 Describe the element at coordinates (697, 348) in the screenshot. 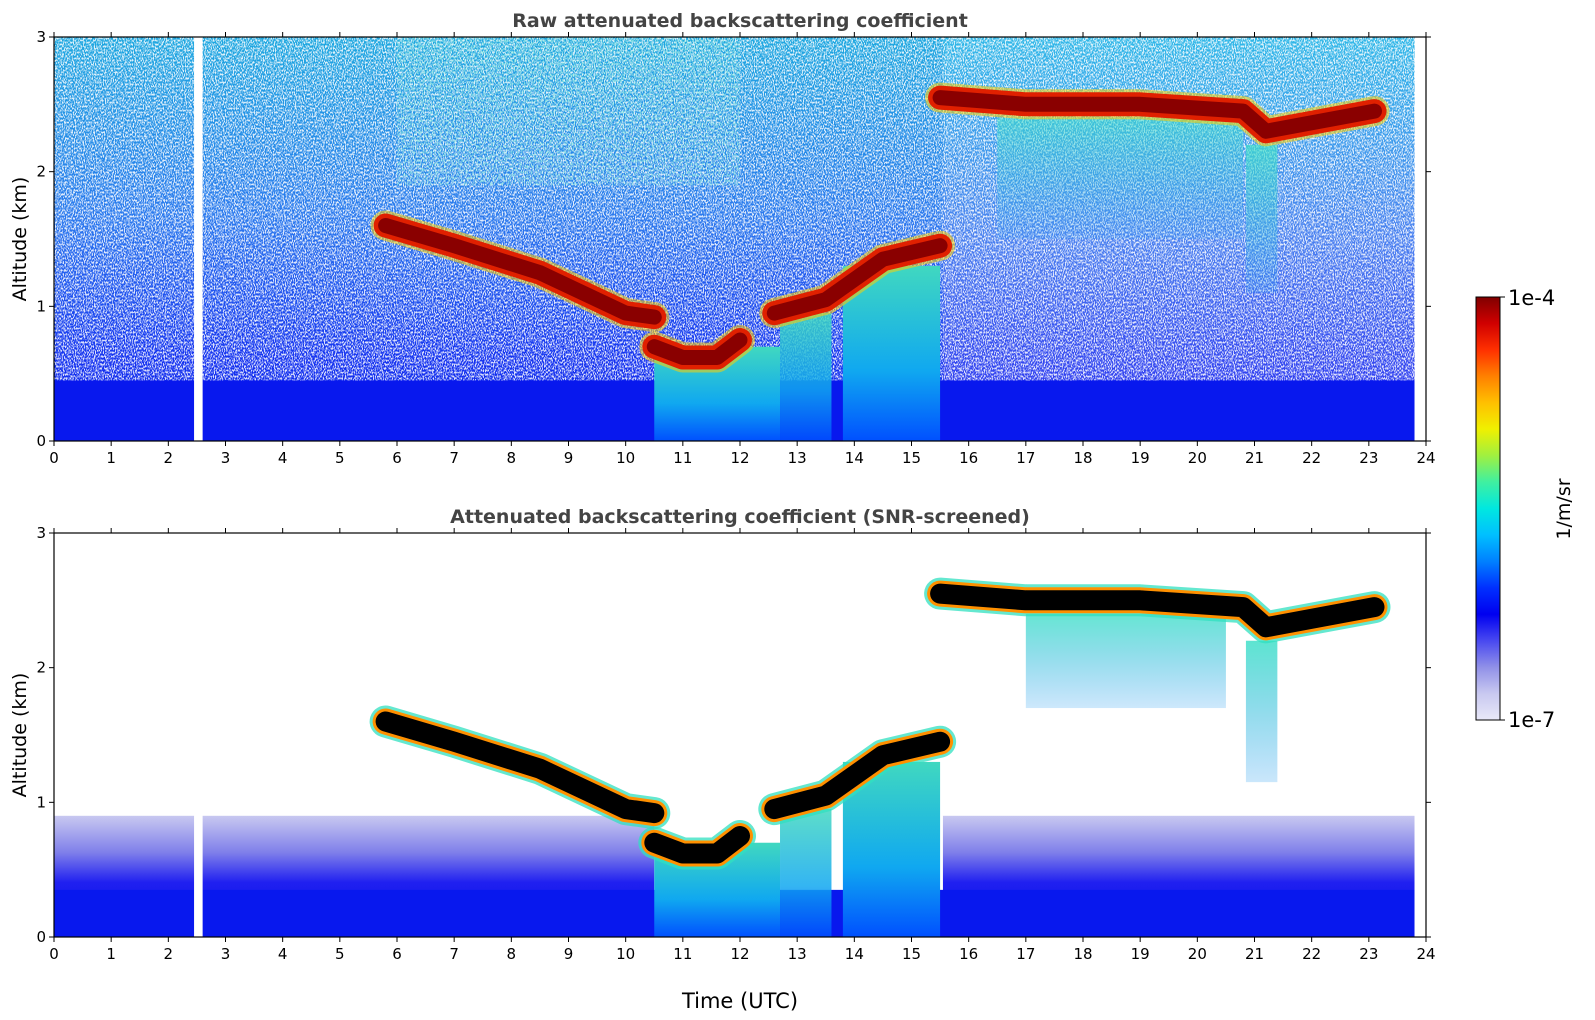

I see `raw-low-layer-core` at that location.